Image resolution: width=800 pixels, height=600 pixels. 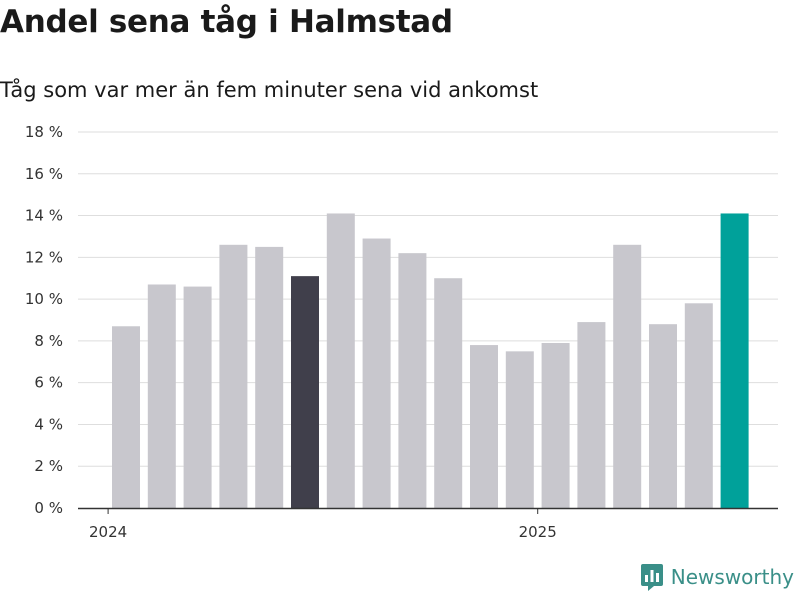 I want to click on y-tick-label: 8 %, so click(x=48, y=341).